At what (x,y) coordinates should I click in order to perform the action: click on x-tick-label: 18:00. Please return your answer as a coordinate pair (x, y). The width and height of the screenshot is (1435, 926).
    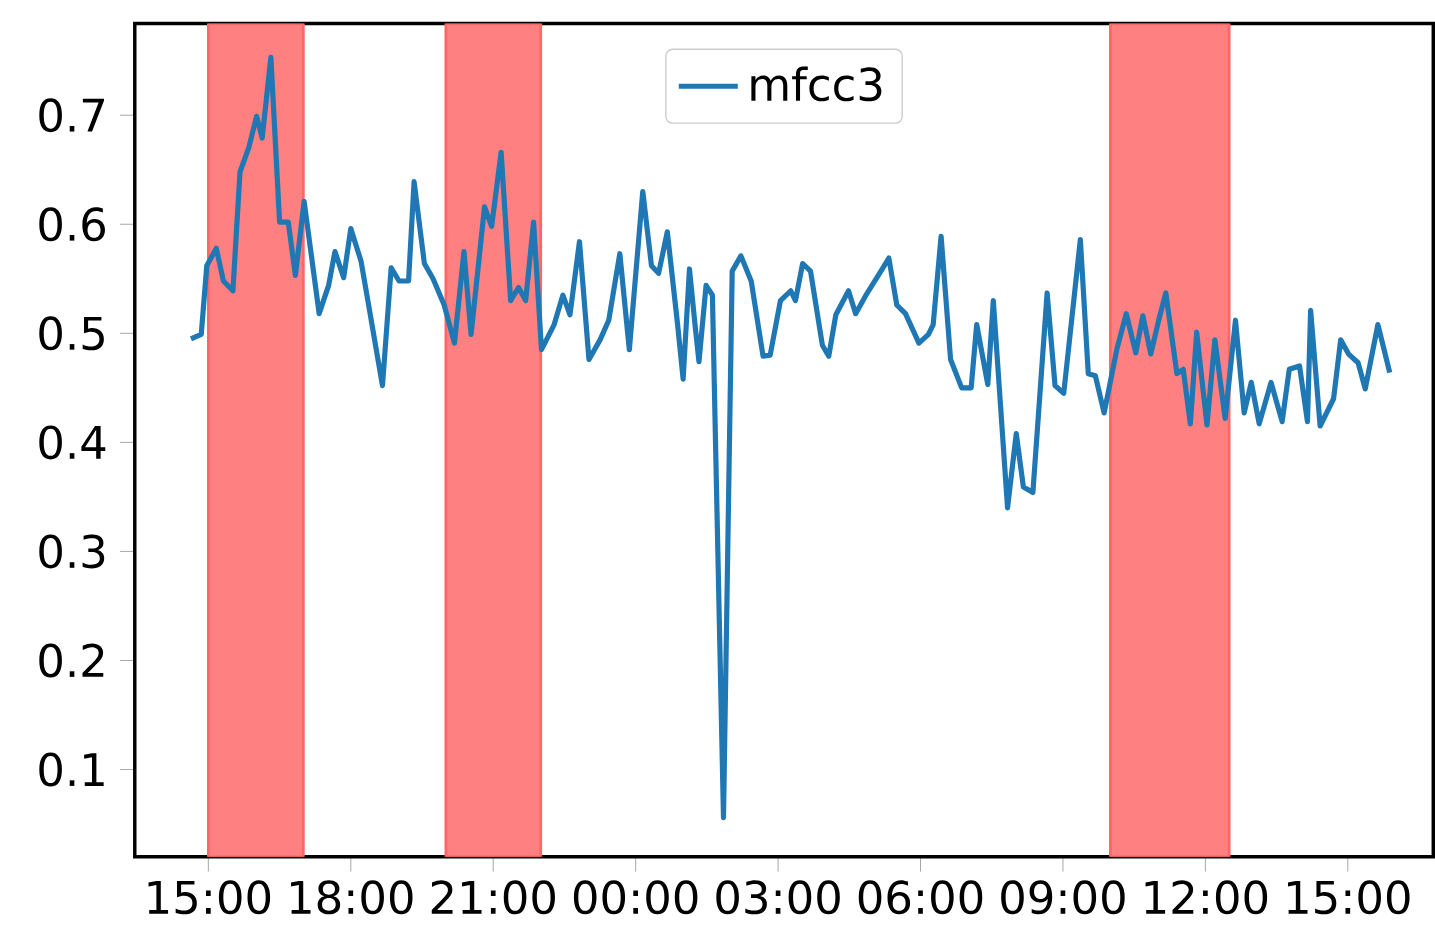
    Looking at the image, I should click on (351, 897).